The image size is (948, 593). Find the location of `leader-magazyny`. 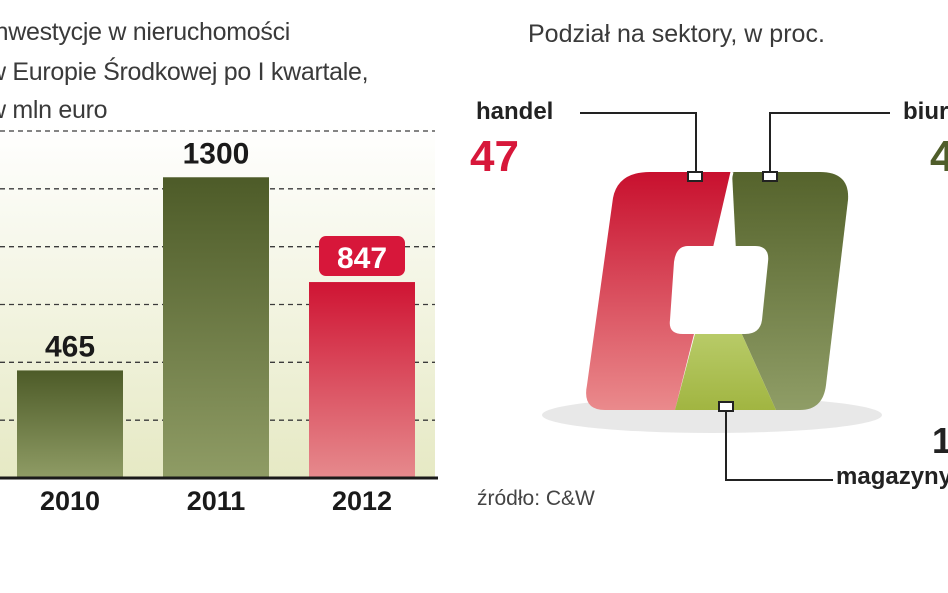

leader-magazyny is located at coordinates (779, 443).